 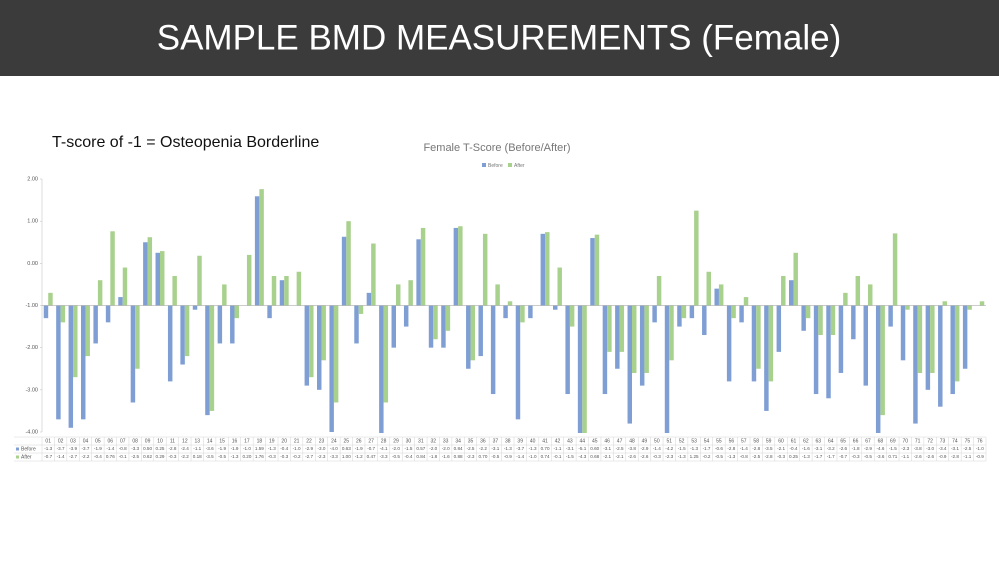 What do you see at coordinates (484, 165) in the screenshot?
I see `legend-swatch` at bounding box center [484, 165].